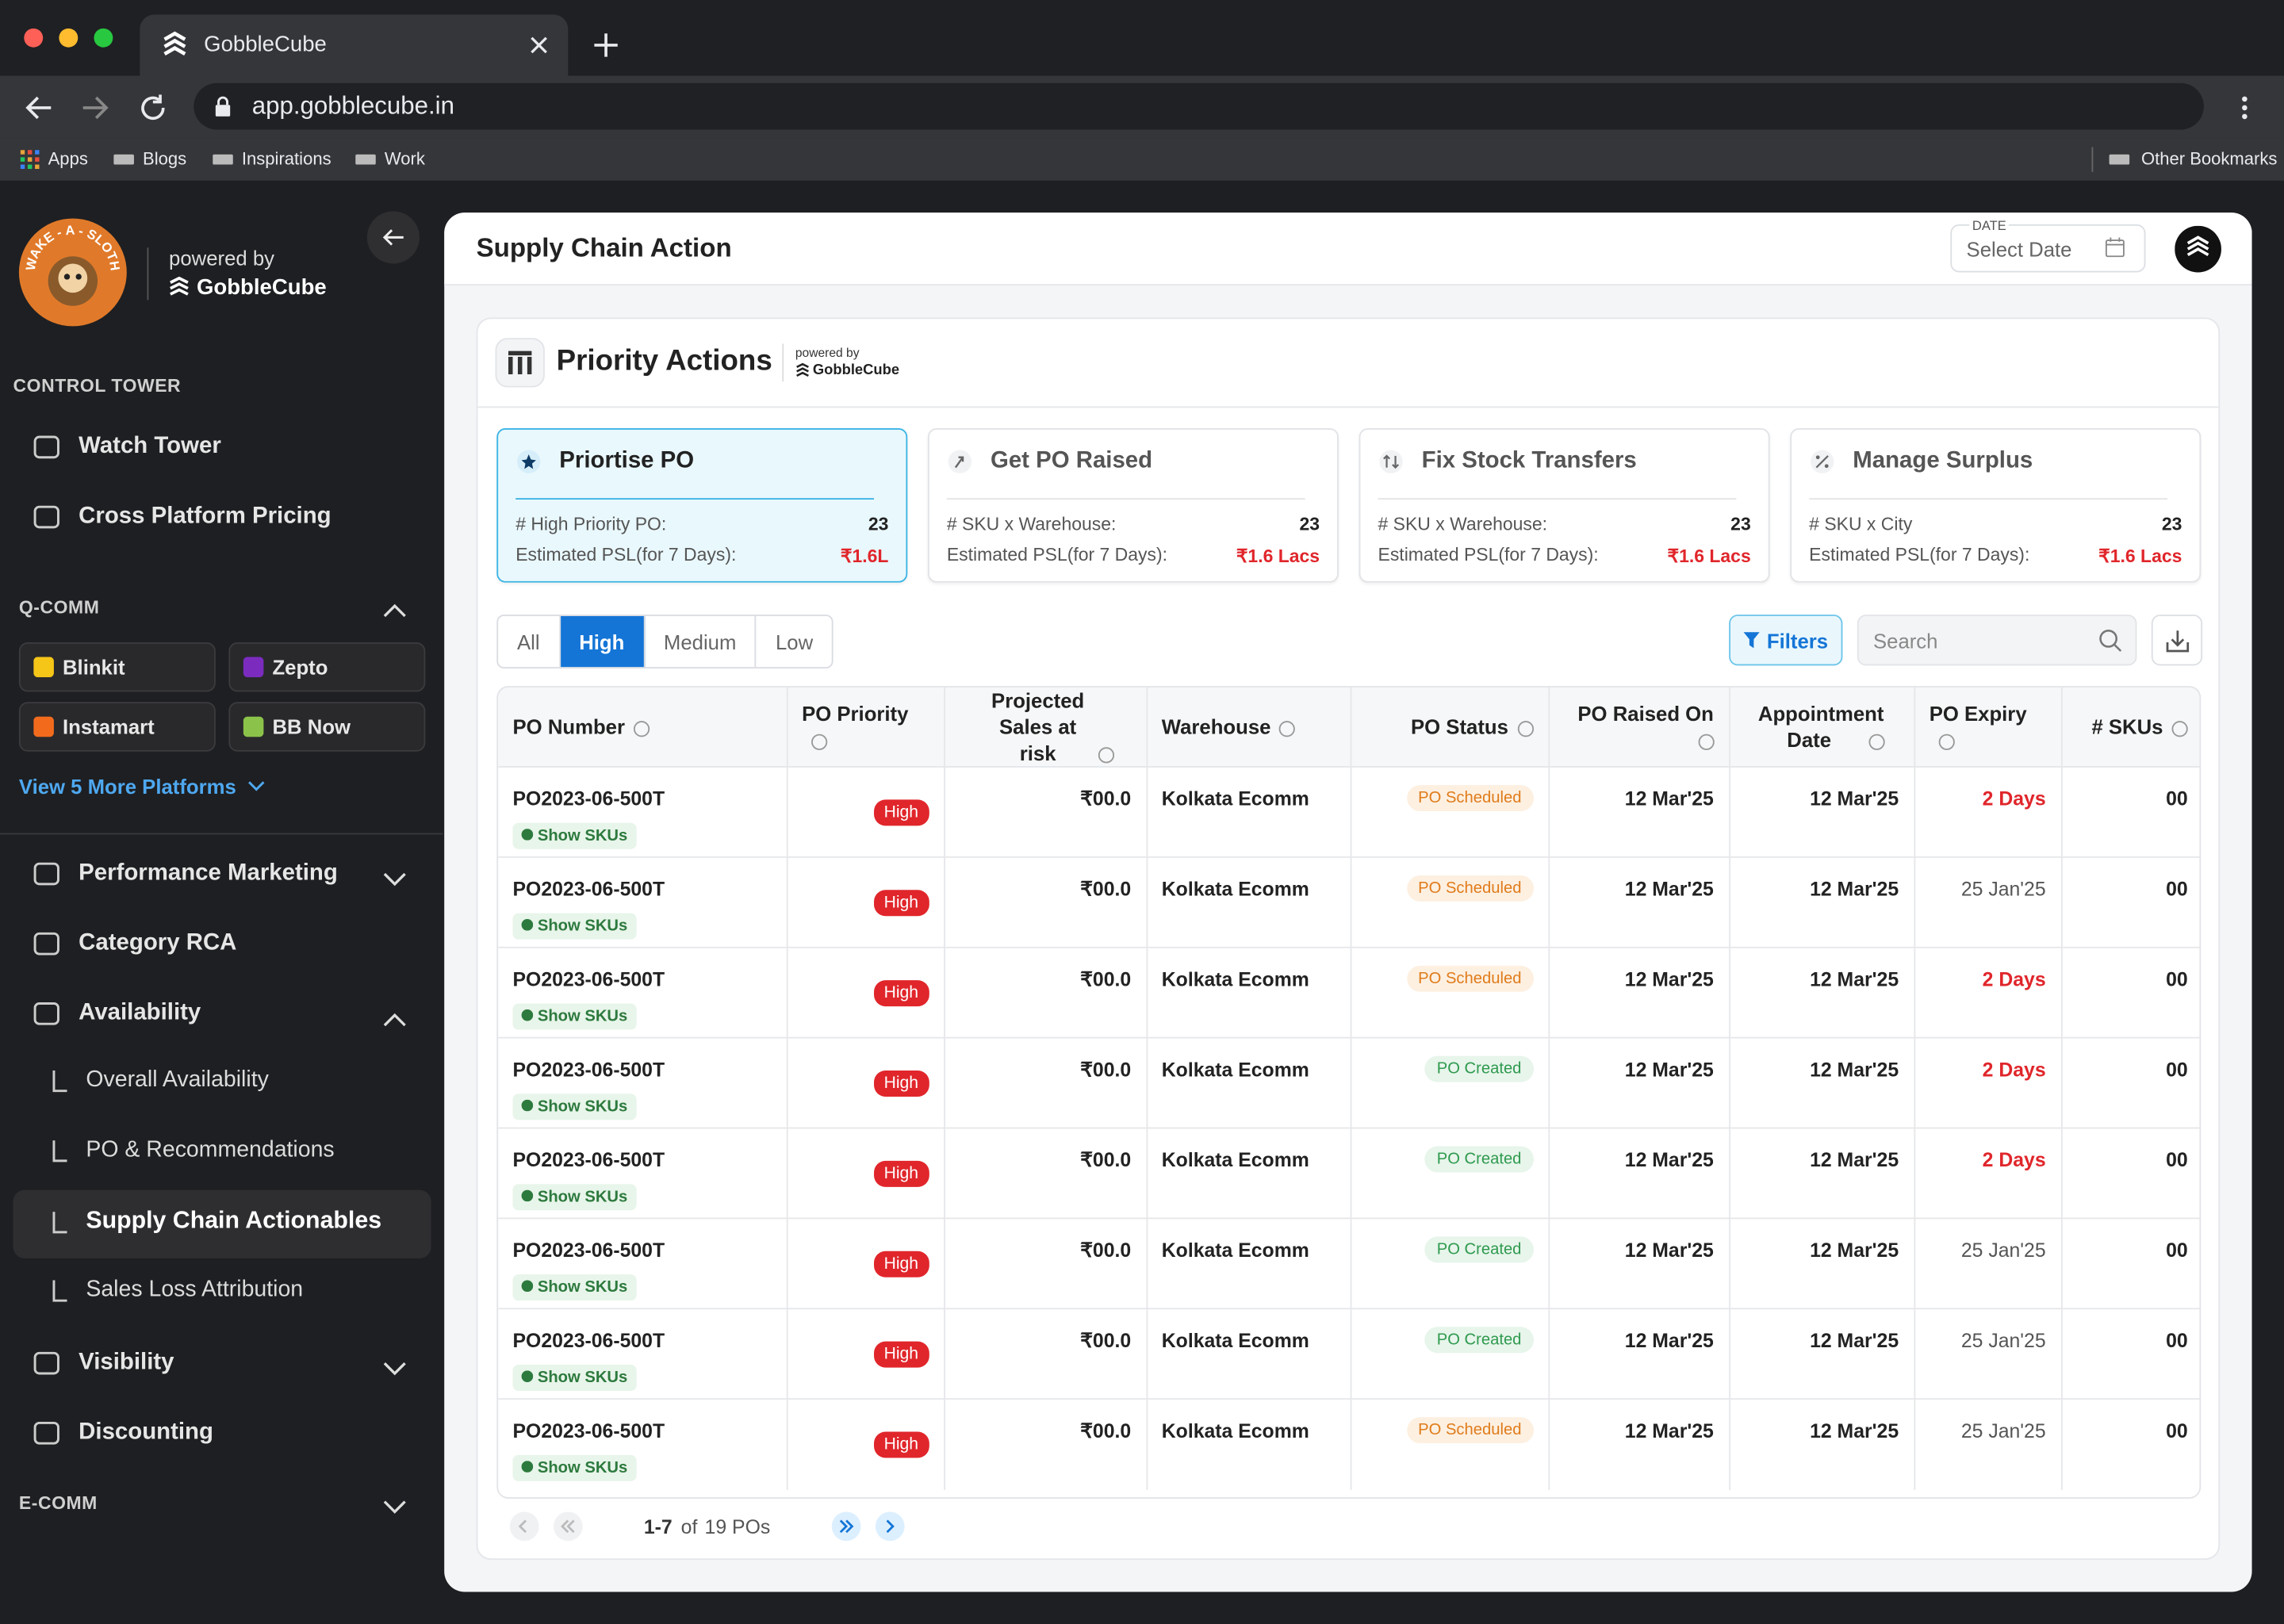 The height and width of the screenshot is (1624, 2284). Describe the element at coordinates (1046, 1444) in the screenshot. I see `sales-at-risk: ₹00.0` at that location.